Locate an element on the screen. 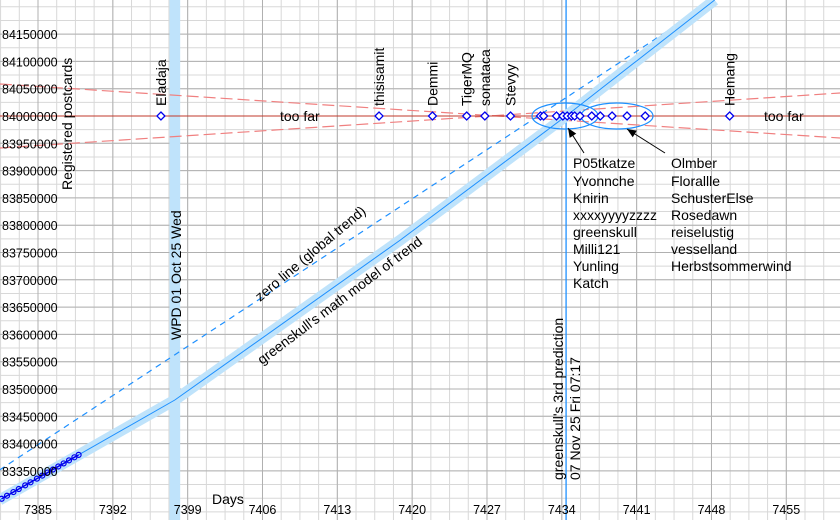 This screenshot has width=840, height=520. guess-label: sonataca is located at coordinates (485, 77).